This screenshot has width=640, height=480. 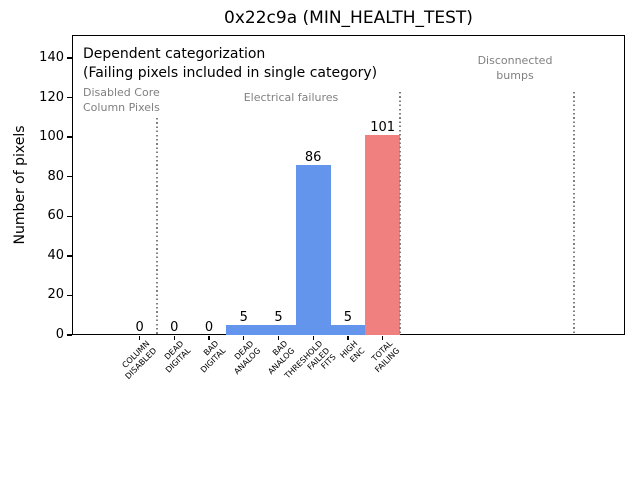 What do you see at coordinates (515, 68) in the screenshot?
I see `annotation-disconnected-bumps-label: Disconnected bumps` at bounding box center [515, 68].